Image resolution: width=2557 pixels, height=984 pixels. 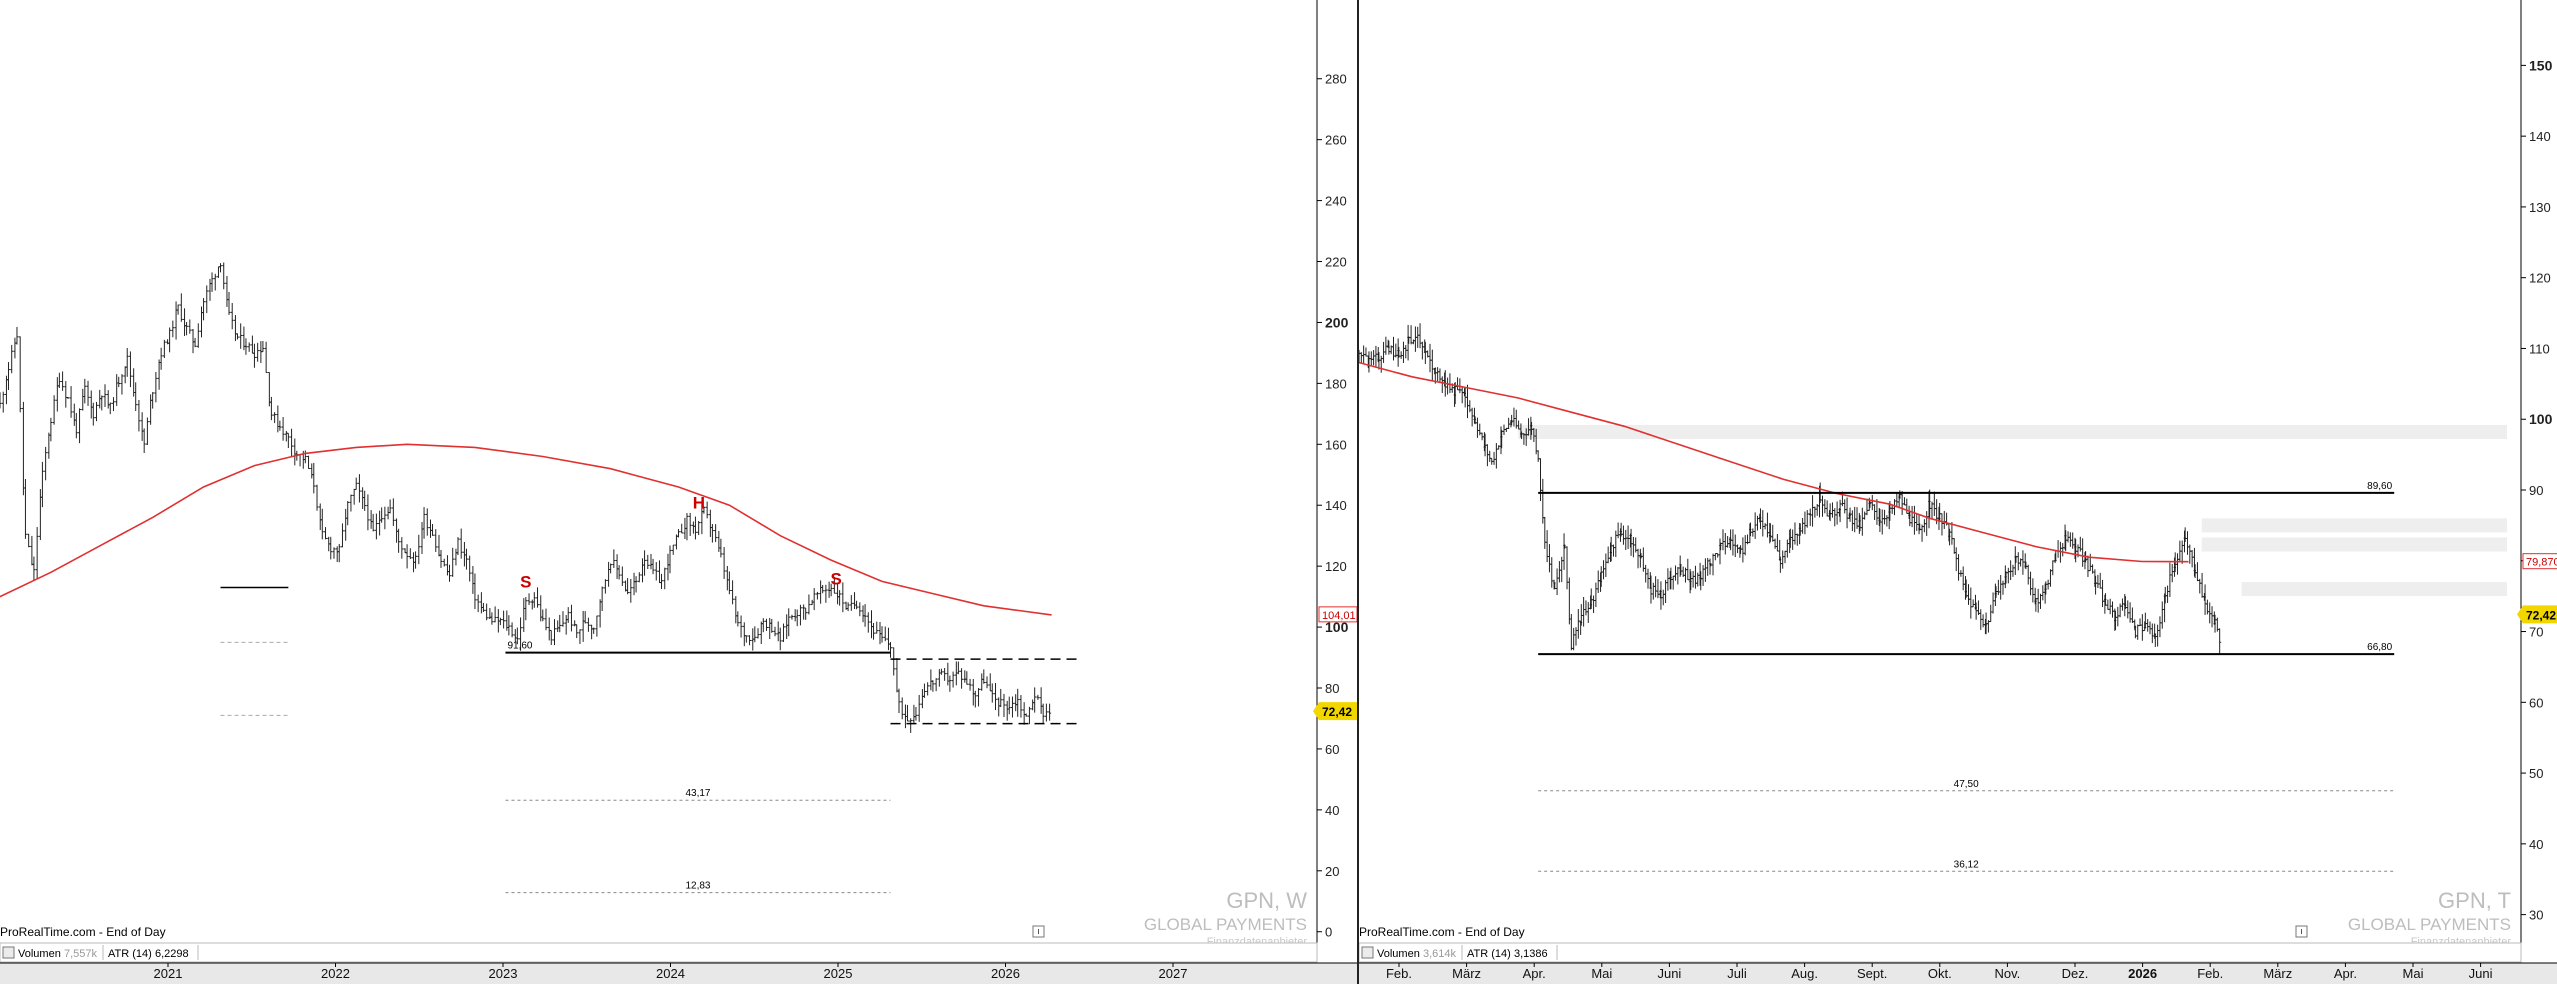 What do you see at coordinates (1737, 973) in the screenshot?
I see `x-tick-label: Juli` at bounding box center [1737, 973].